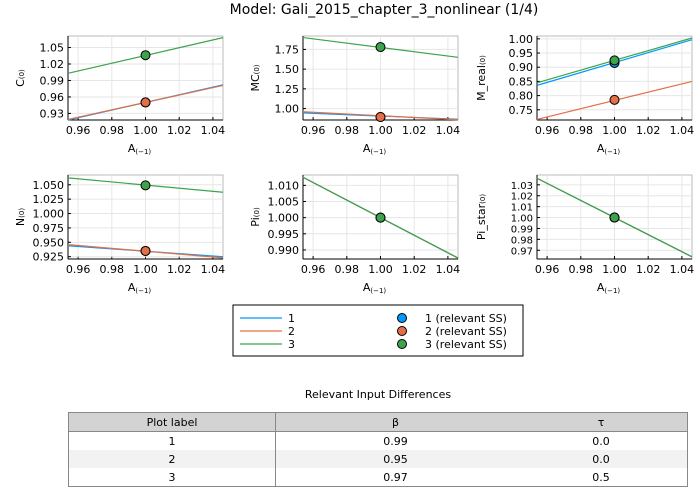  What do you see at coordinates (522, 208) in the screenshot?
I see `y-tick-label: 1.01` at bounding box center [522, 208].